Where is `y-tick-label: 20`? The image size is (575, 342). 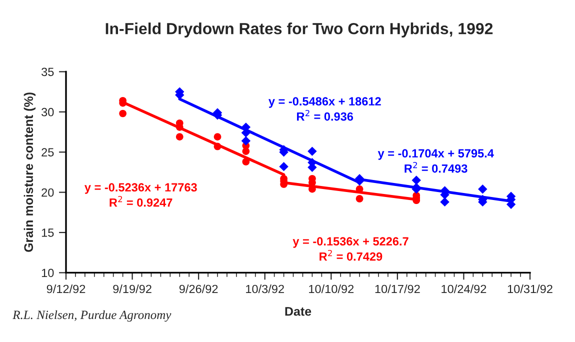 y-tick-label: 20 is located at coordinates (48, 192).